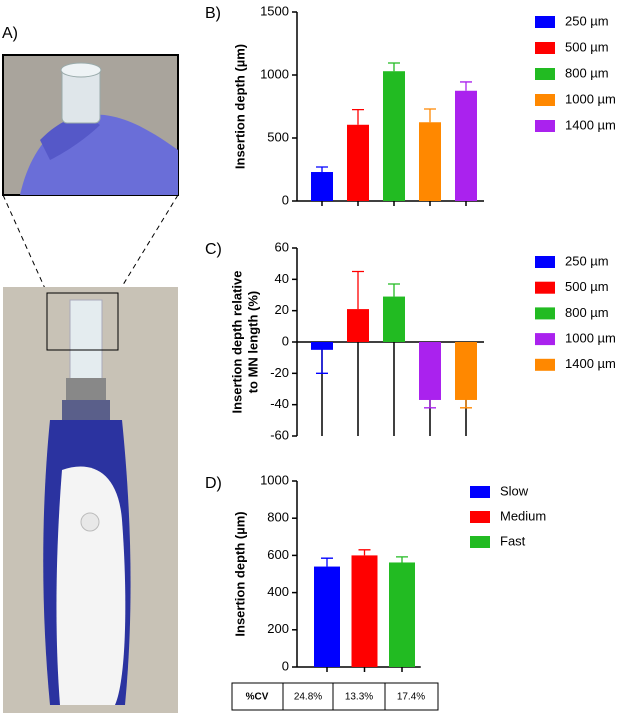 Image resolution: width=629 pixels, height=717 pixels. I want to click on legend-label: Medium, so click(523, 515).